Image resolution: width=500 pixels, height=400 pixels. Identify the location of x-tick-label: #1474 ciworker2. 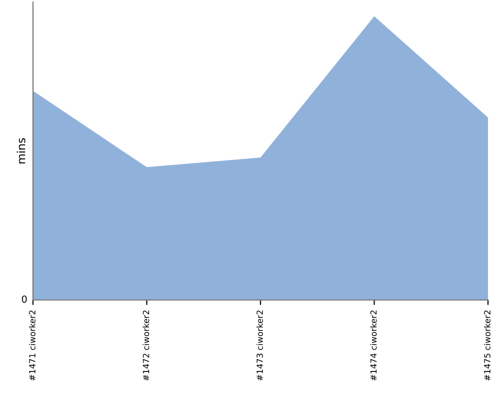
(373, 345).